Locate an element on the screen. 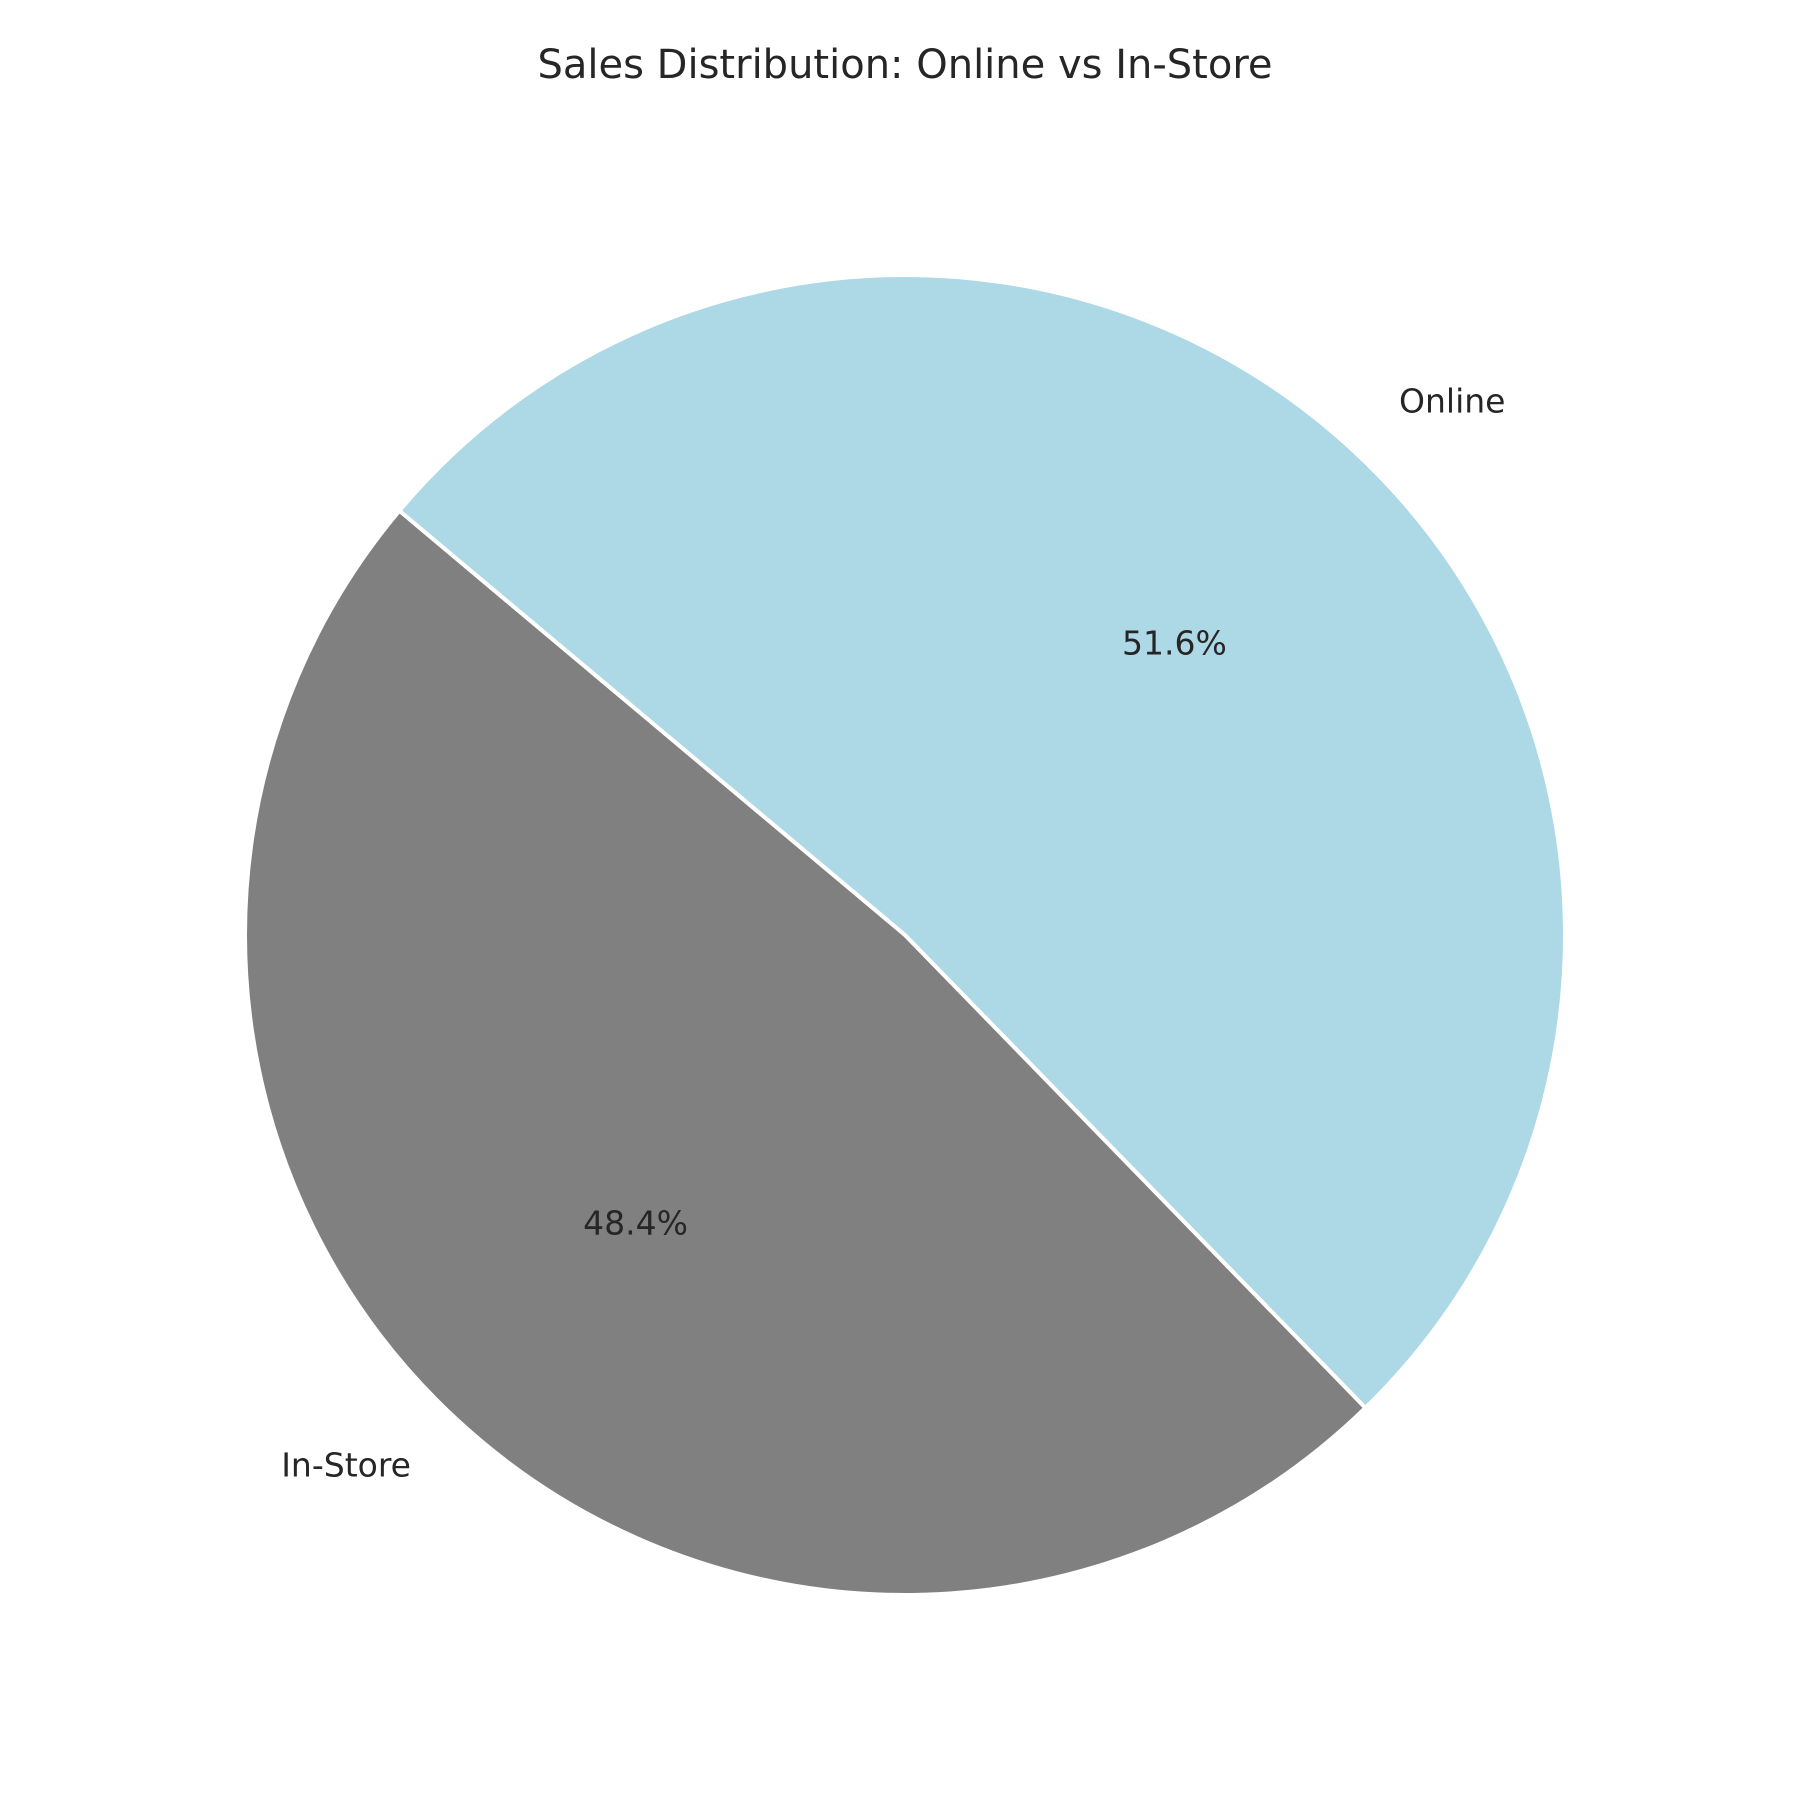  slice-percent-in-store: 48.4% is located at coordinates (635, 1223).